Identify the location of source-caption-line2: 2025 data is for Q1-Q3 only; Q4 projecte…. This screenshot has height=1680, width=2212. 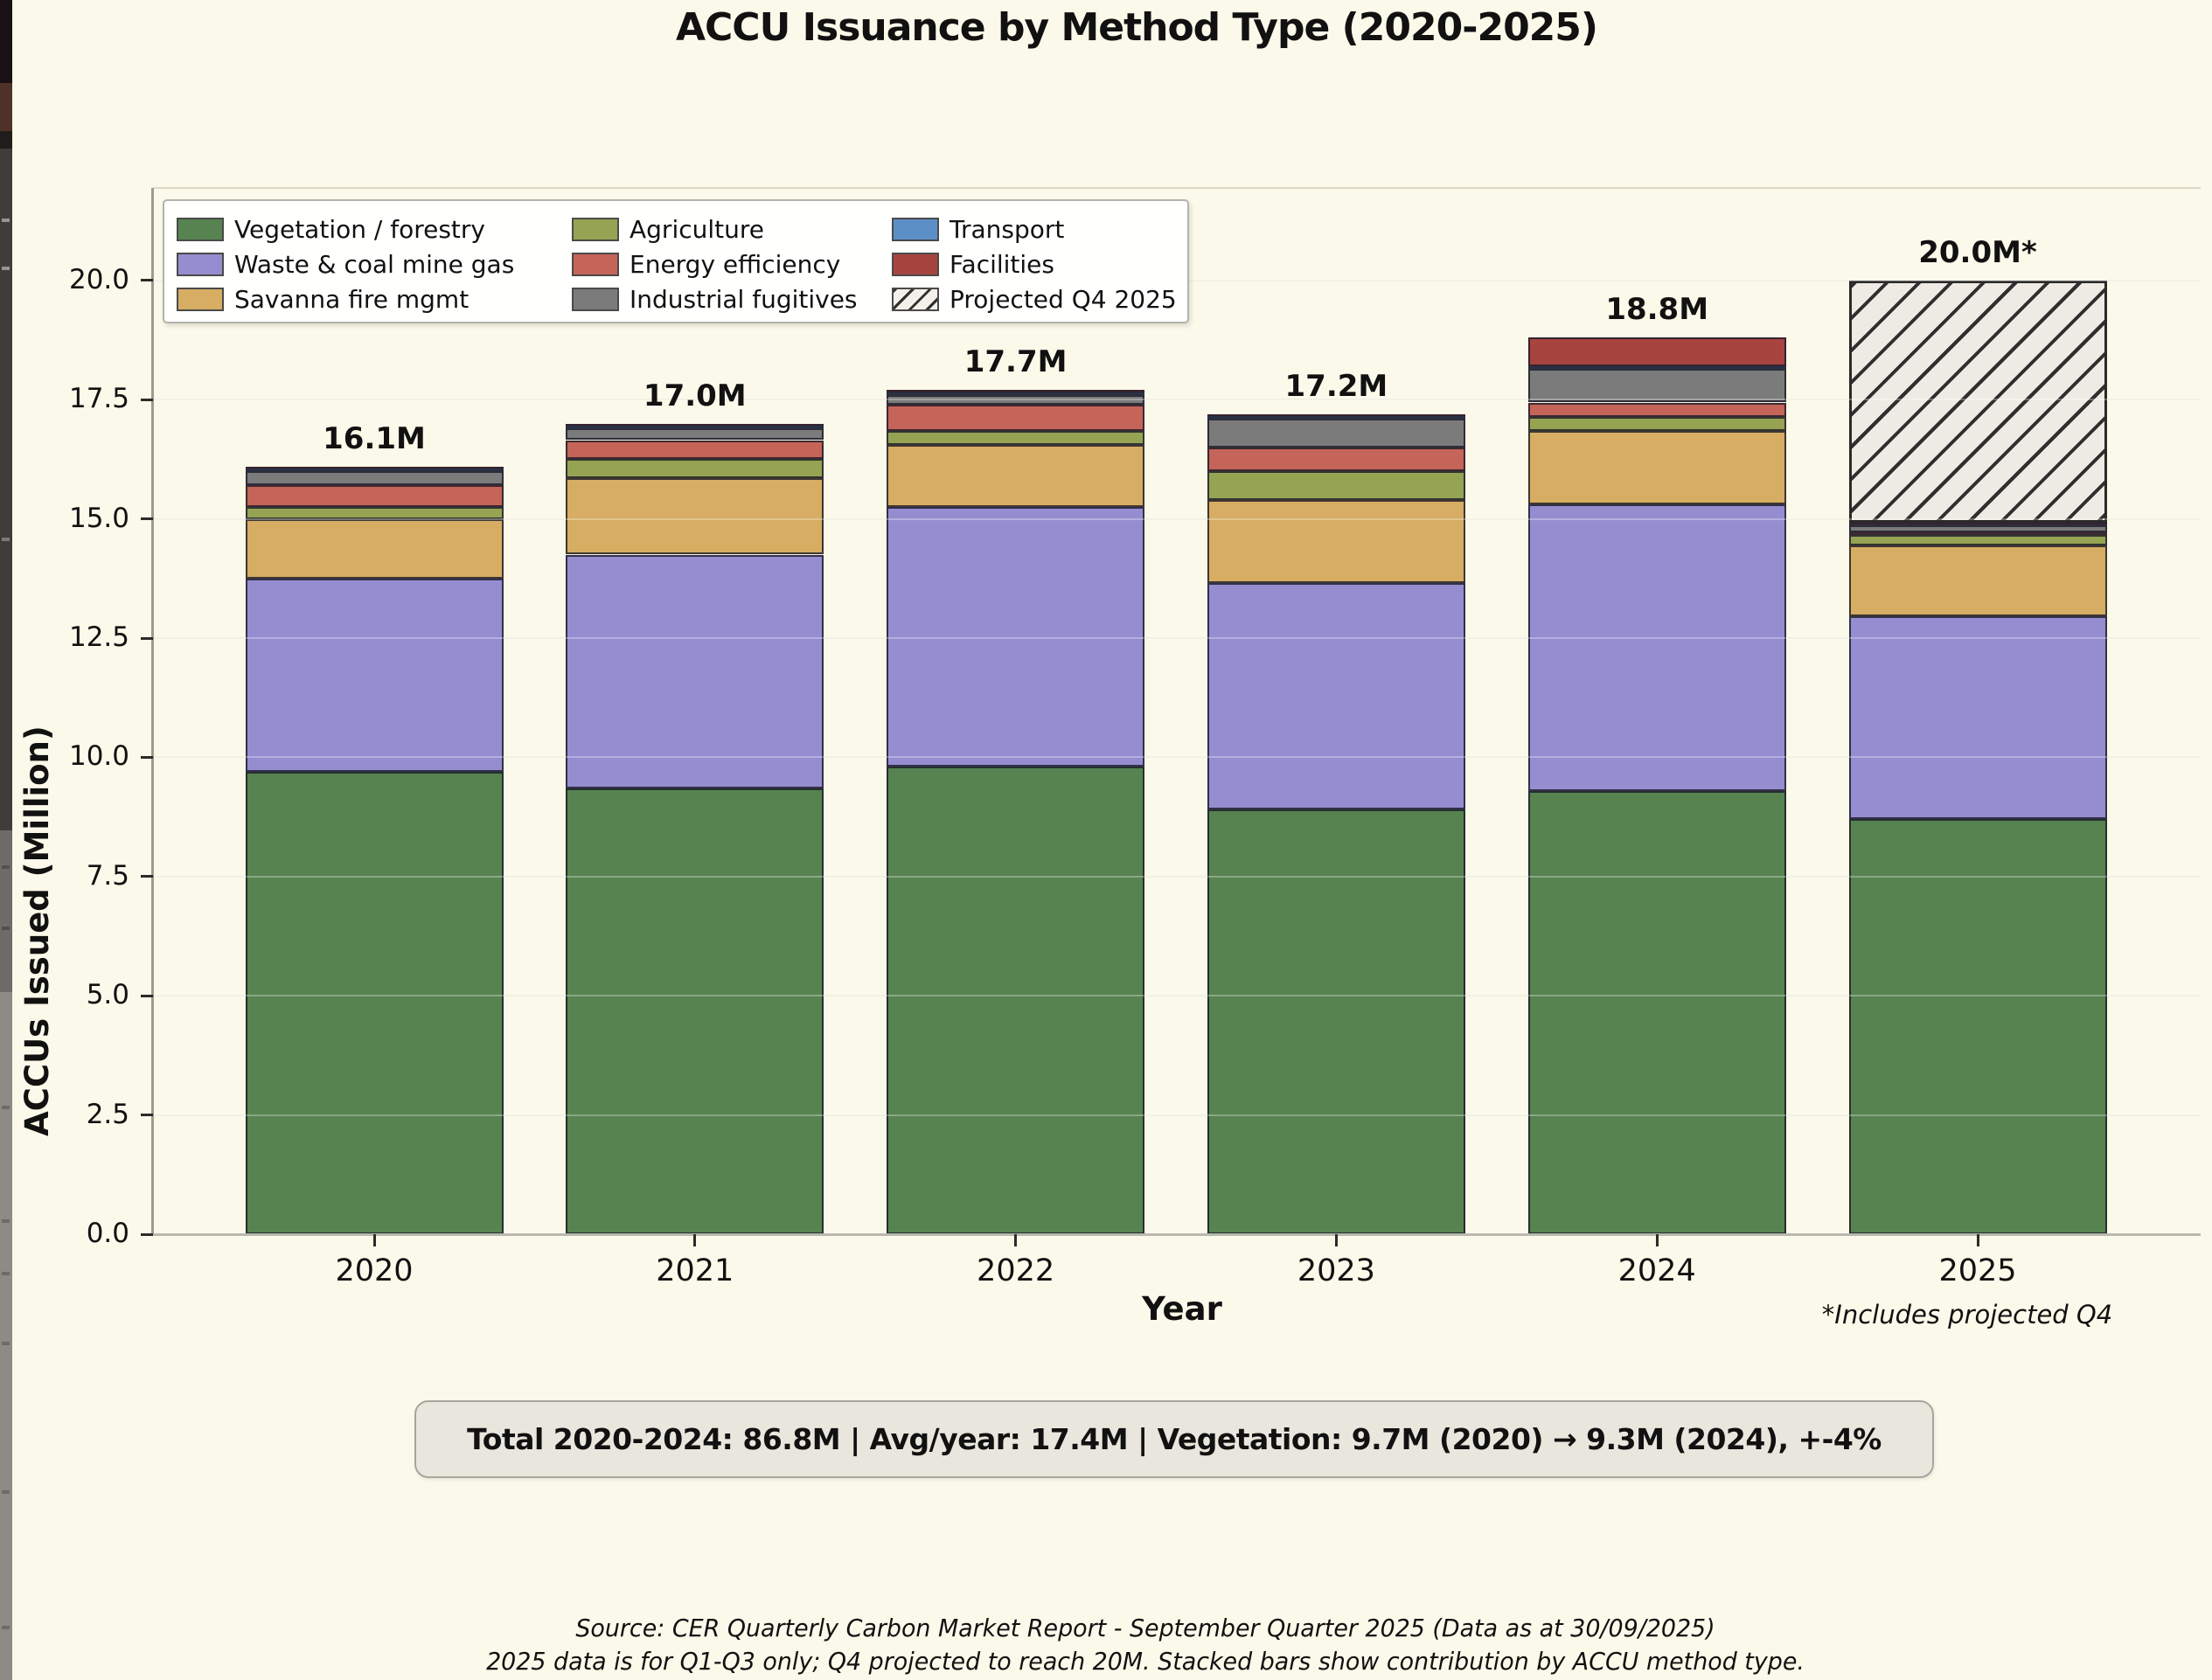
(1145, 1661).